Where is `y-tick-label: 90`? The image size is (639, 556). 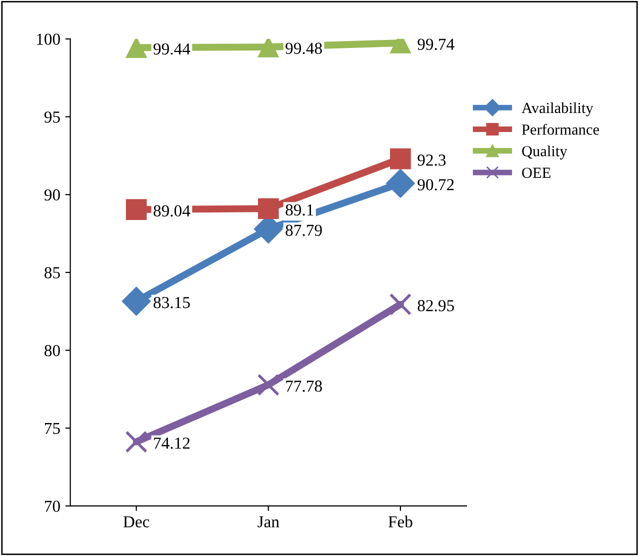
y-tick-label: 90 is located at coordinates (52, 195).